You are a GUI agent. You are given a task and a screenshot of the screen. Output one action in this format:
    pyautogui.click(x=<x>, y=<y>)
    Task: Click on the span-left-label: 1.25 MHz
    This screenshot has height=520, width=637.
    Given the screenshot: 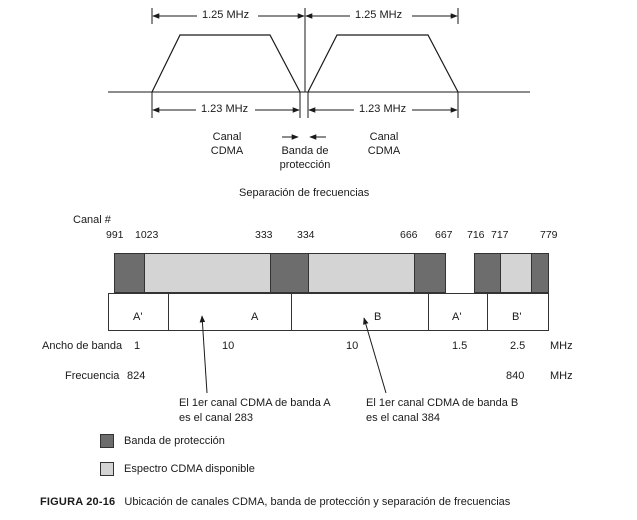 What is the action you would take?
    pyautogui.click(x=226, y=15)
    